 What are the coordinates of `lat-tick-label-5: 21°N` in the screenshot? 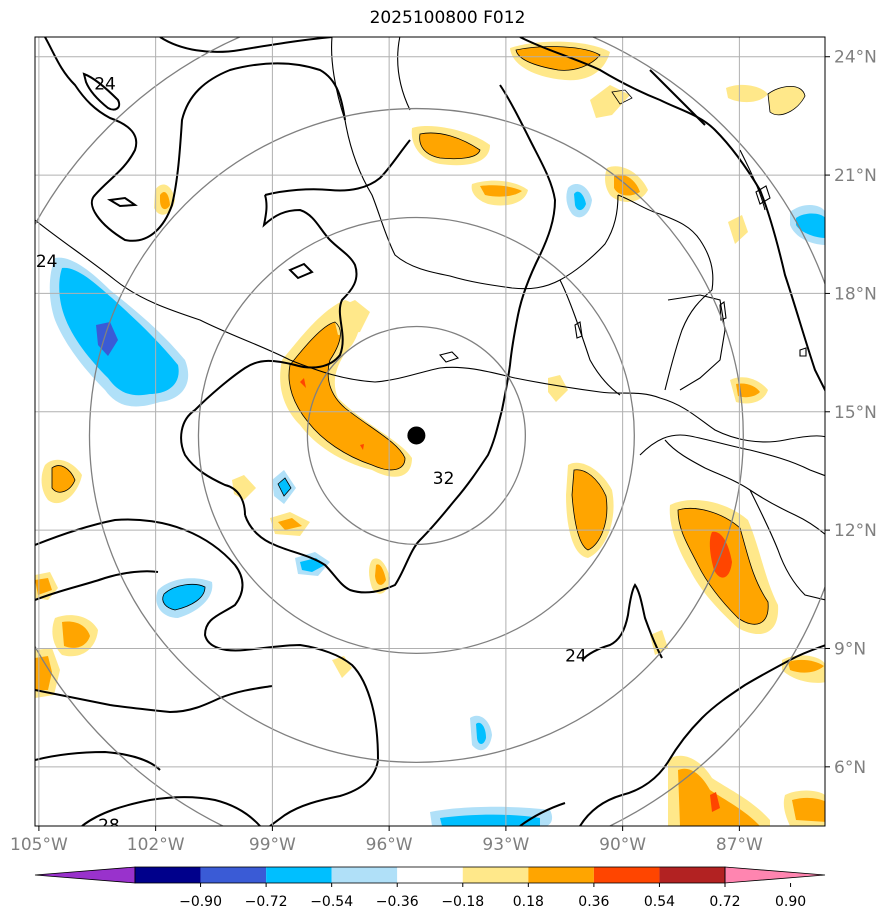 It's located at (855, 176).